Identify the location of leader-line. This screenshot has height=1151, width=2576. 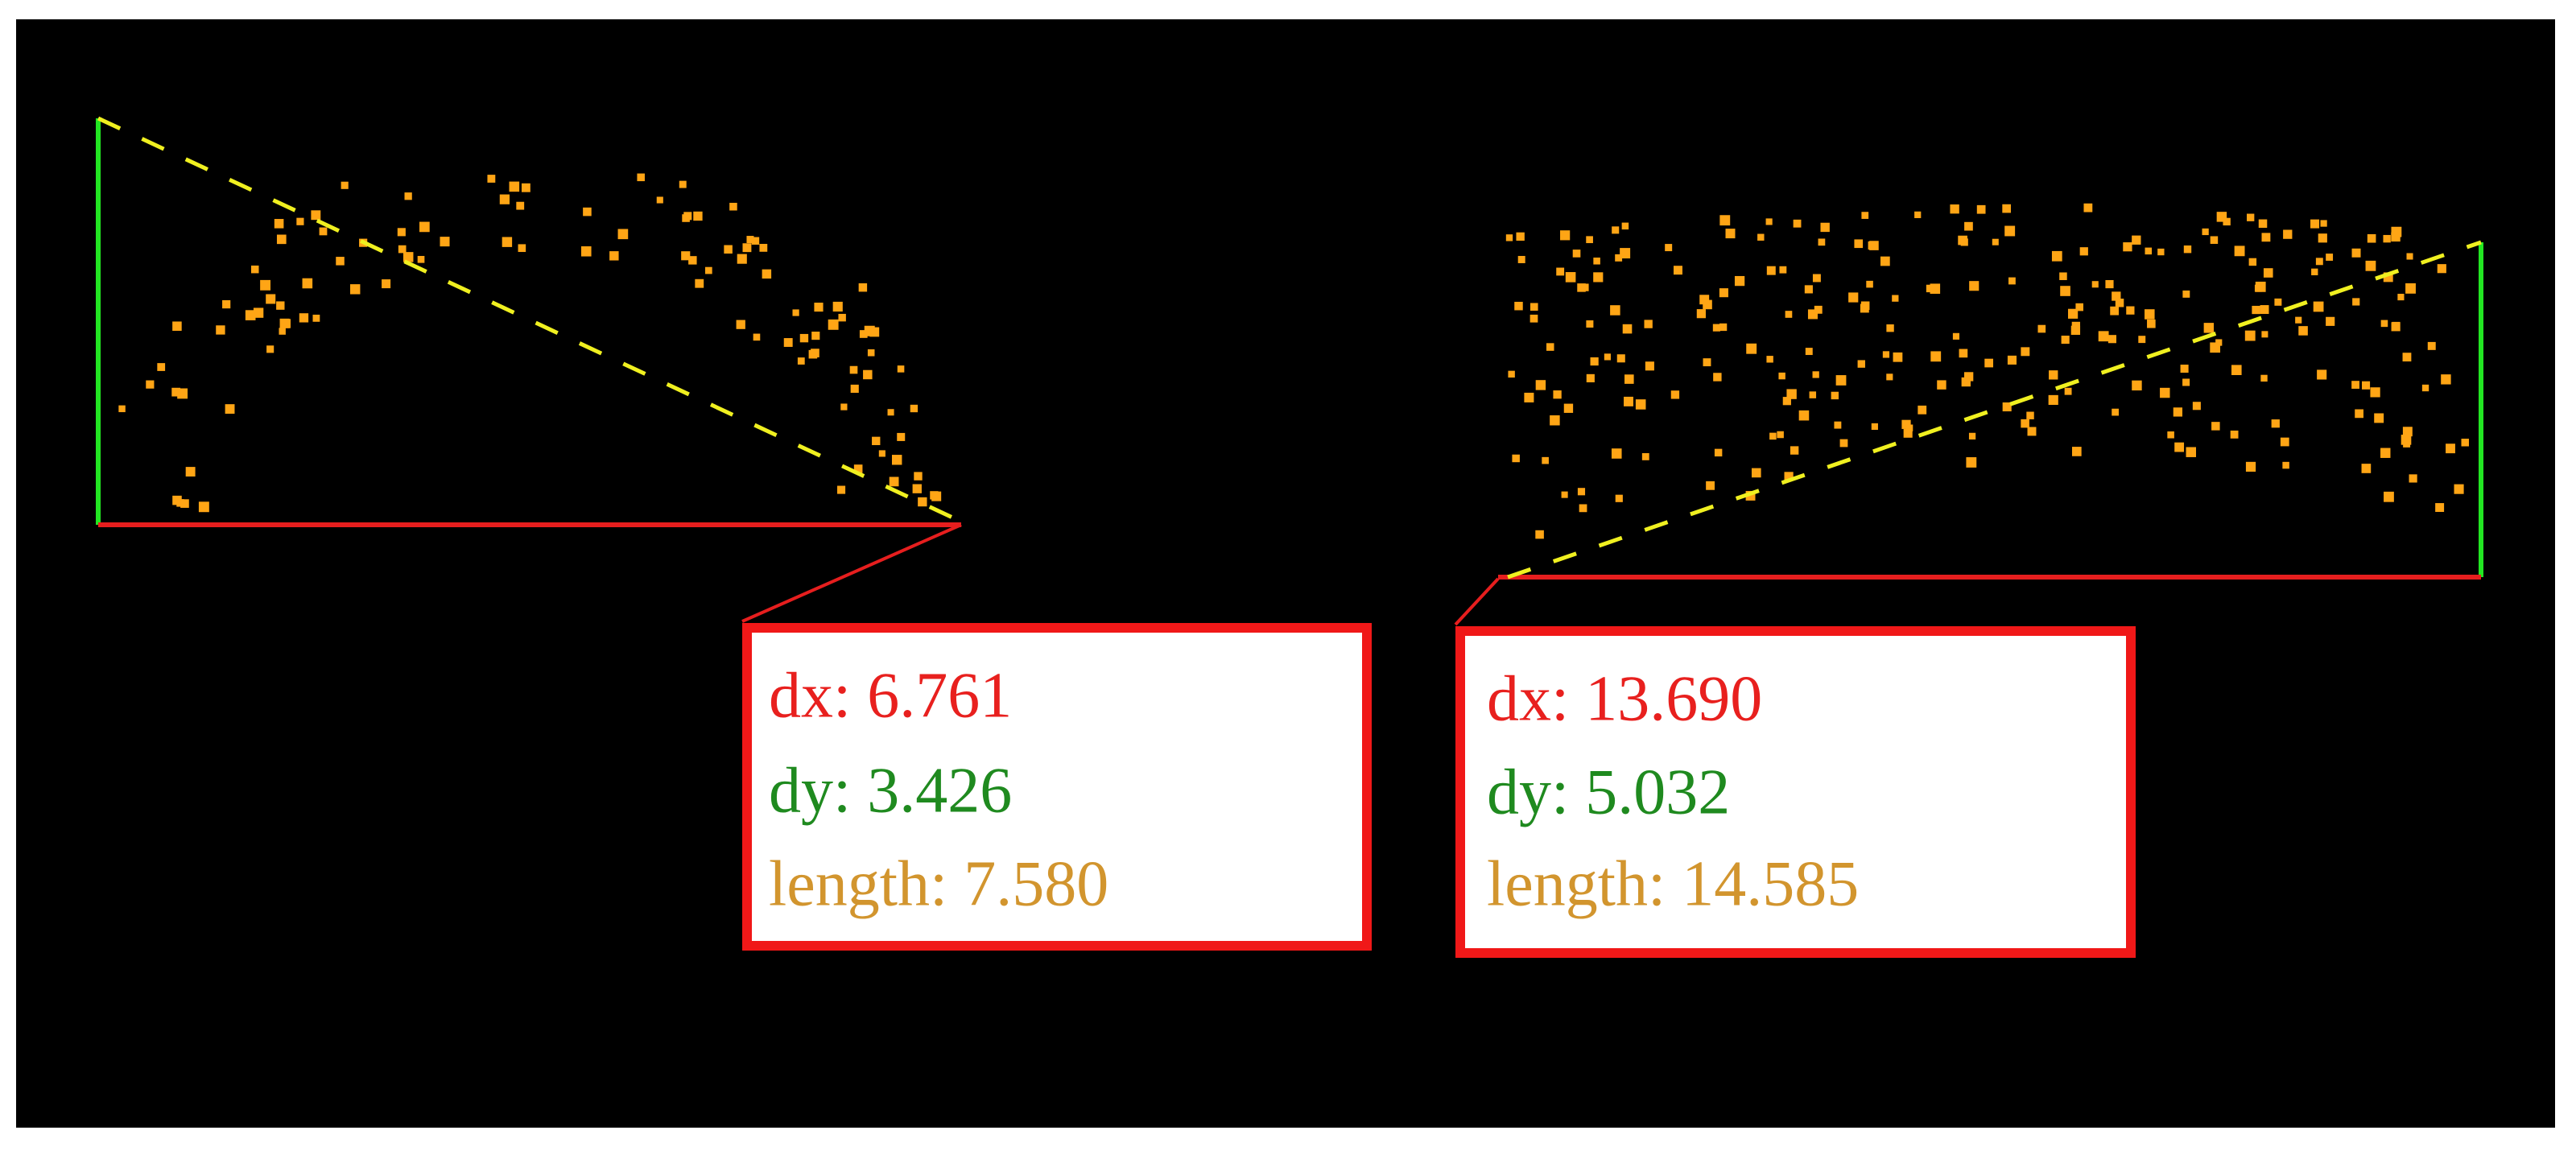
(1477, 601).